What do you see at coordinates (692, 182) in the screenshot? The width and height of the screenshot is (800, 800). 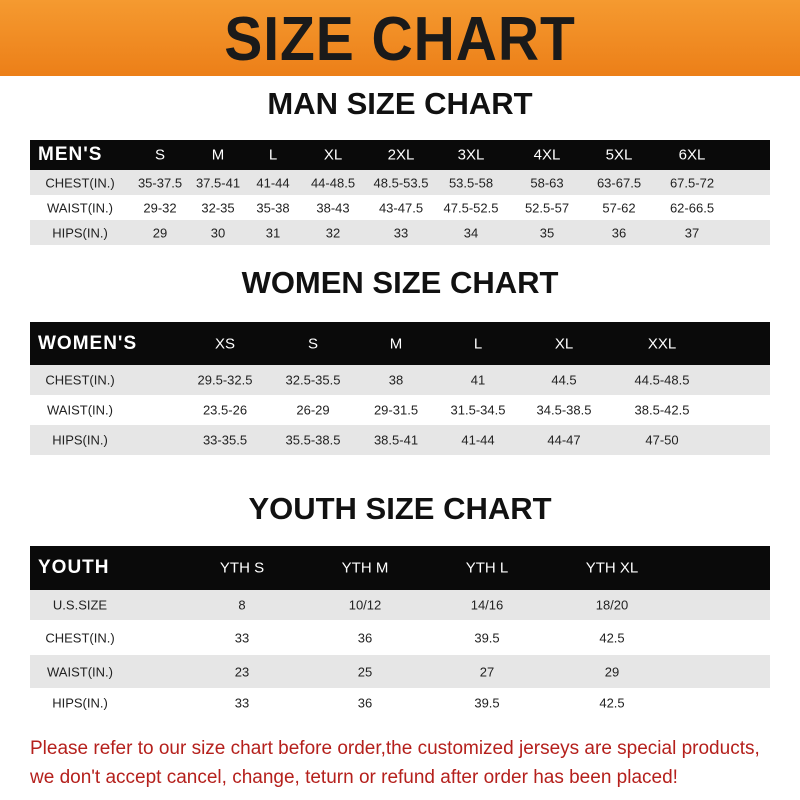 I see `table-cell: 67.5-72` at bounding box center [692, 182].